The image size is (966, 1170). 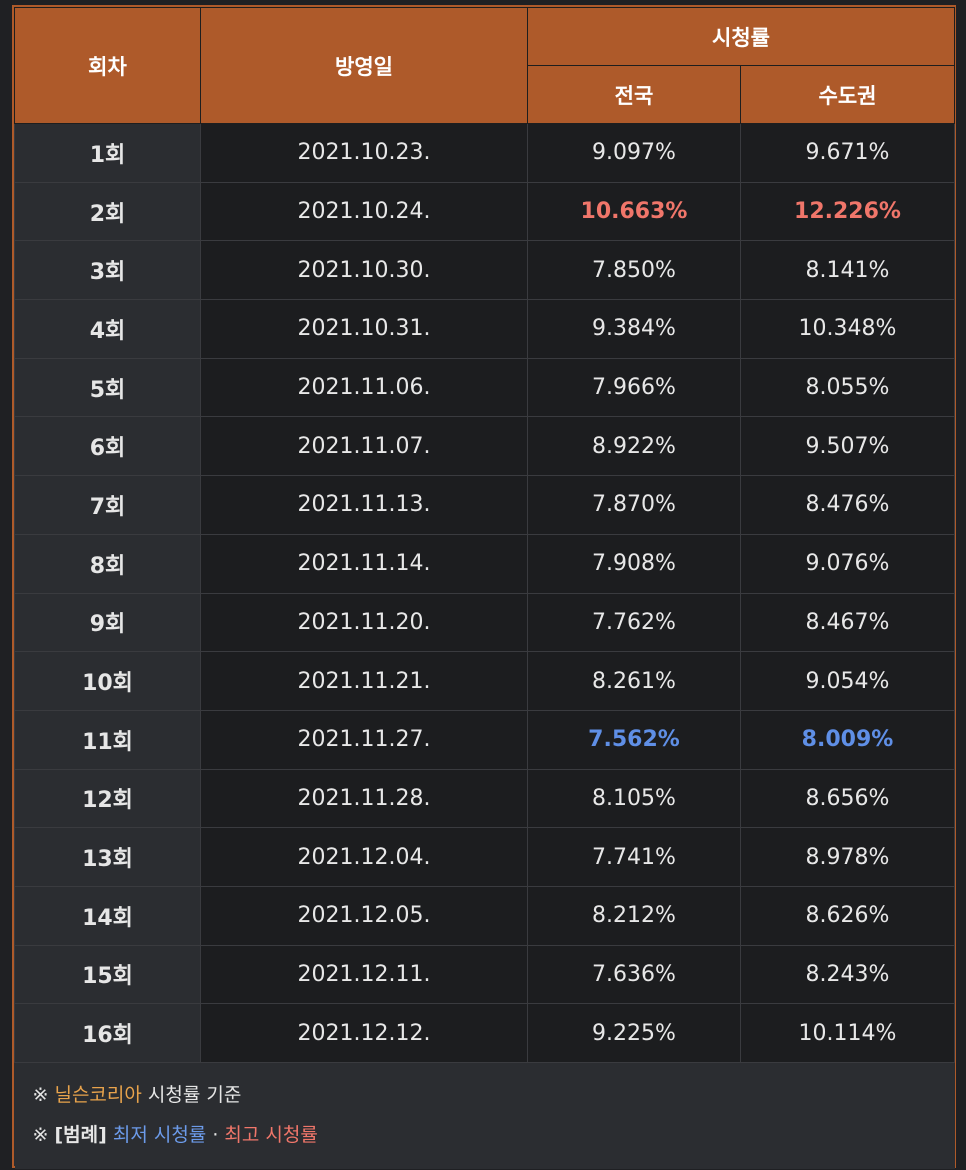 What do you see at coordinates (634, 739) in the screenshot?
I see `cell-national: 7.562%` at bounding box center [634, 739].